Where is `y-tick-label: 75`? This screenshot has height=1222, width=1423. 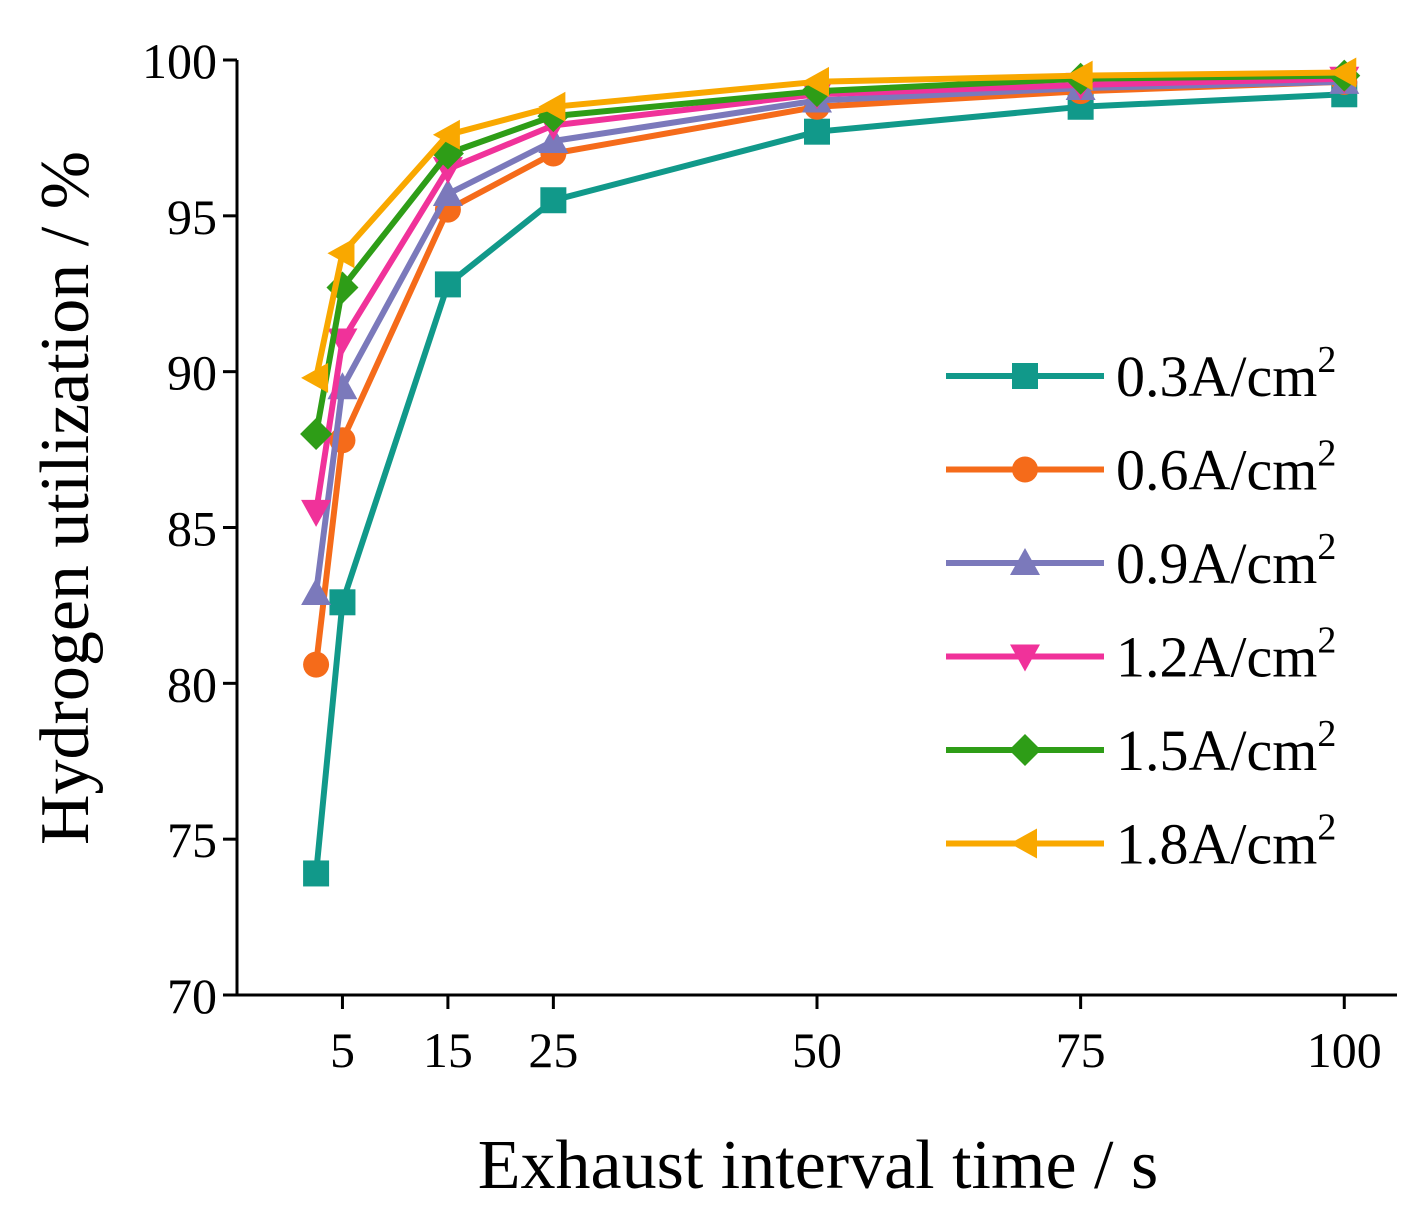
y-tick-label: 75 is located at coordinates (192, 840).